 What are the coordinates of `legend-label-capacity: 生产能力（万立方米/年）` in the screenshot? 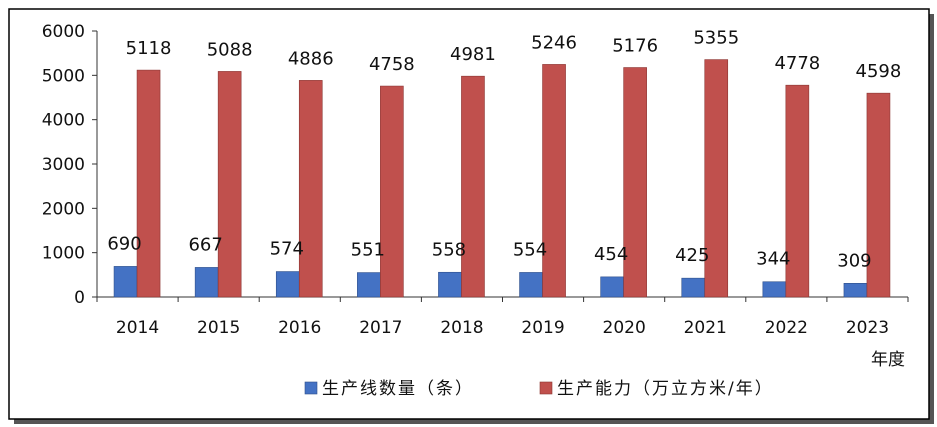 It's located at (665, 389).